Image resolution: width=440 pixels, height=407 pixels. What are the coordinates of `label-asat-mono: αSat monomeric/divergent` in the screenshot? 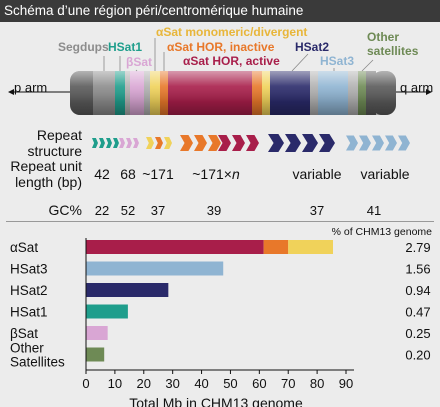 It's located at (232, 32).